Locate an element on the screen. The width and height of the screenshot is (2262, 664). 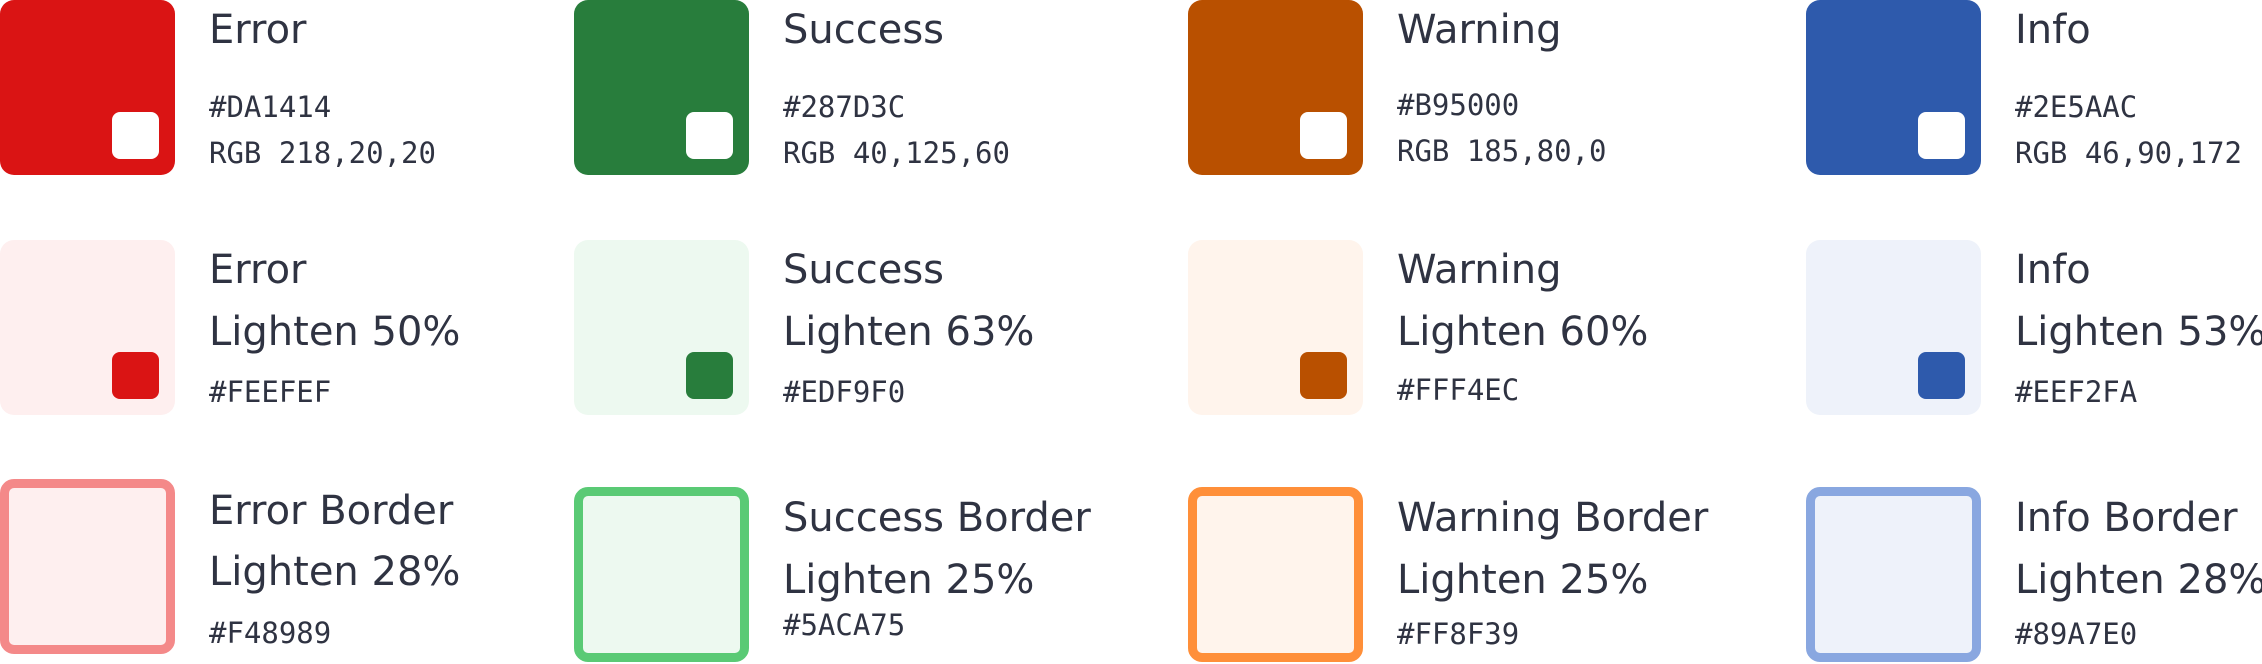
warning-light-desc: Lighten 60% is located at coordinates (1523, 332).